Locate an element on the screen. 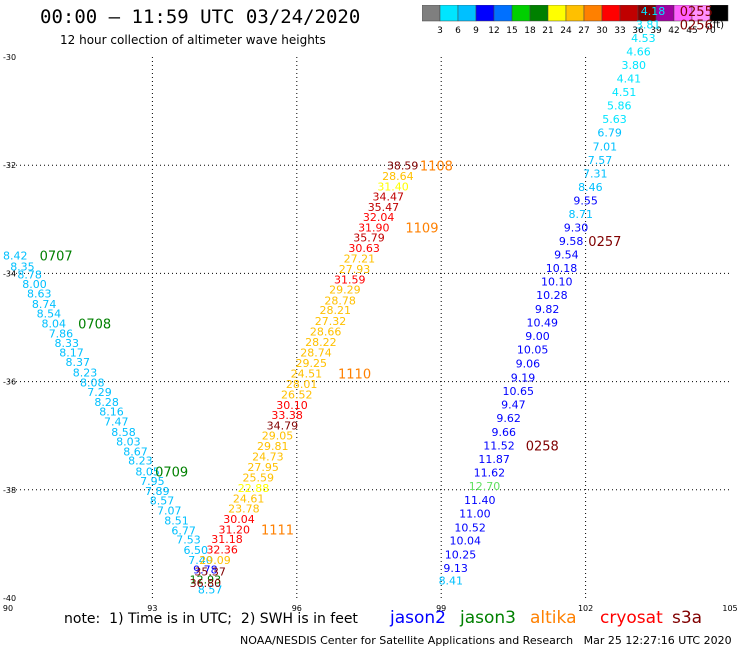 The image size is (740, 650). data-point-label: 28.22 is located at coordinates (321, 342).